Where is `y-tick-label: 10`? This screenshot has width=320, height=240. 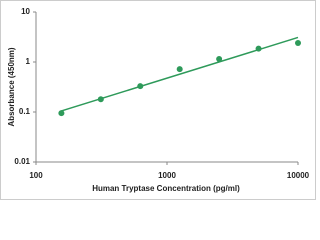
y-tick-label: 10 is located at coordinates (25, 11).